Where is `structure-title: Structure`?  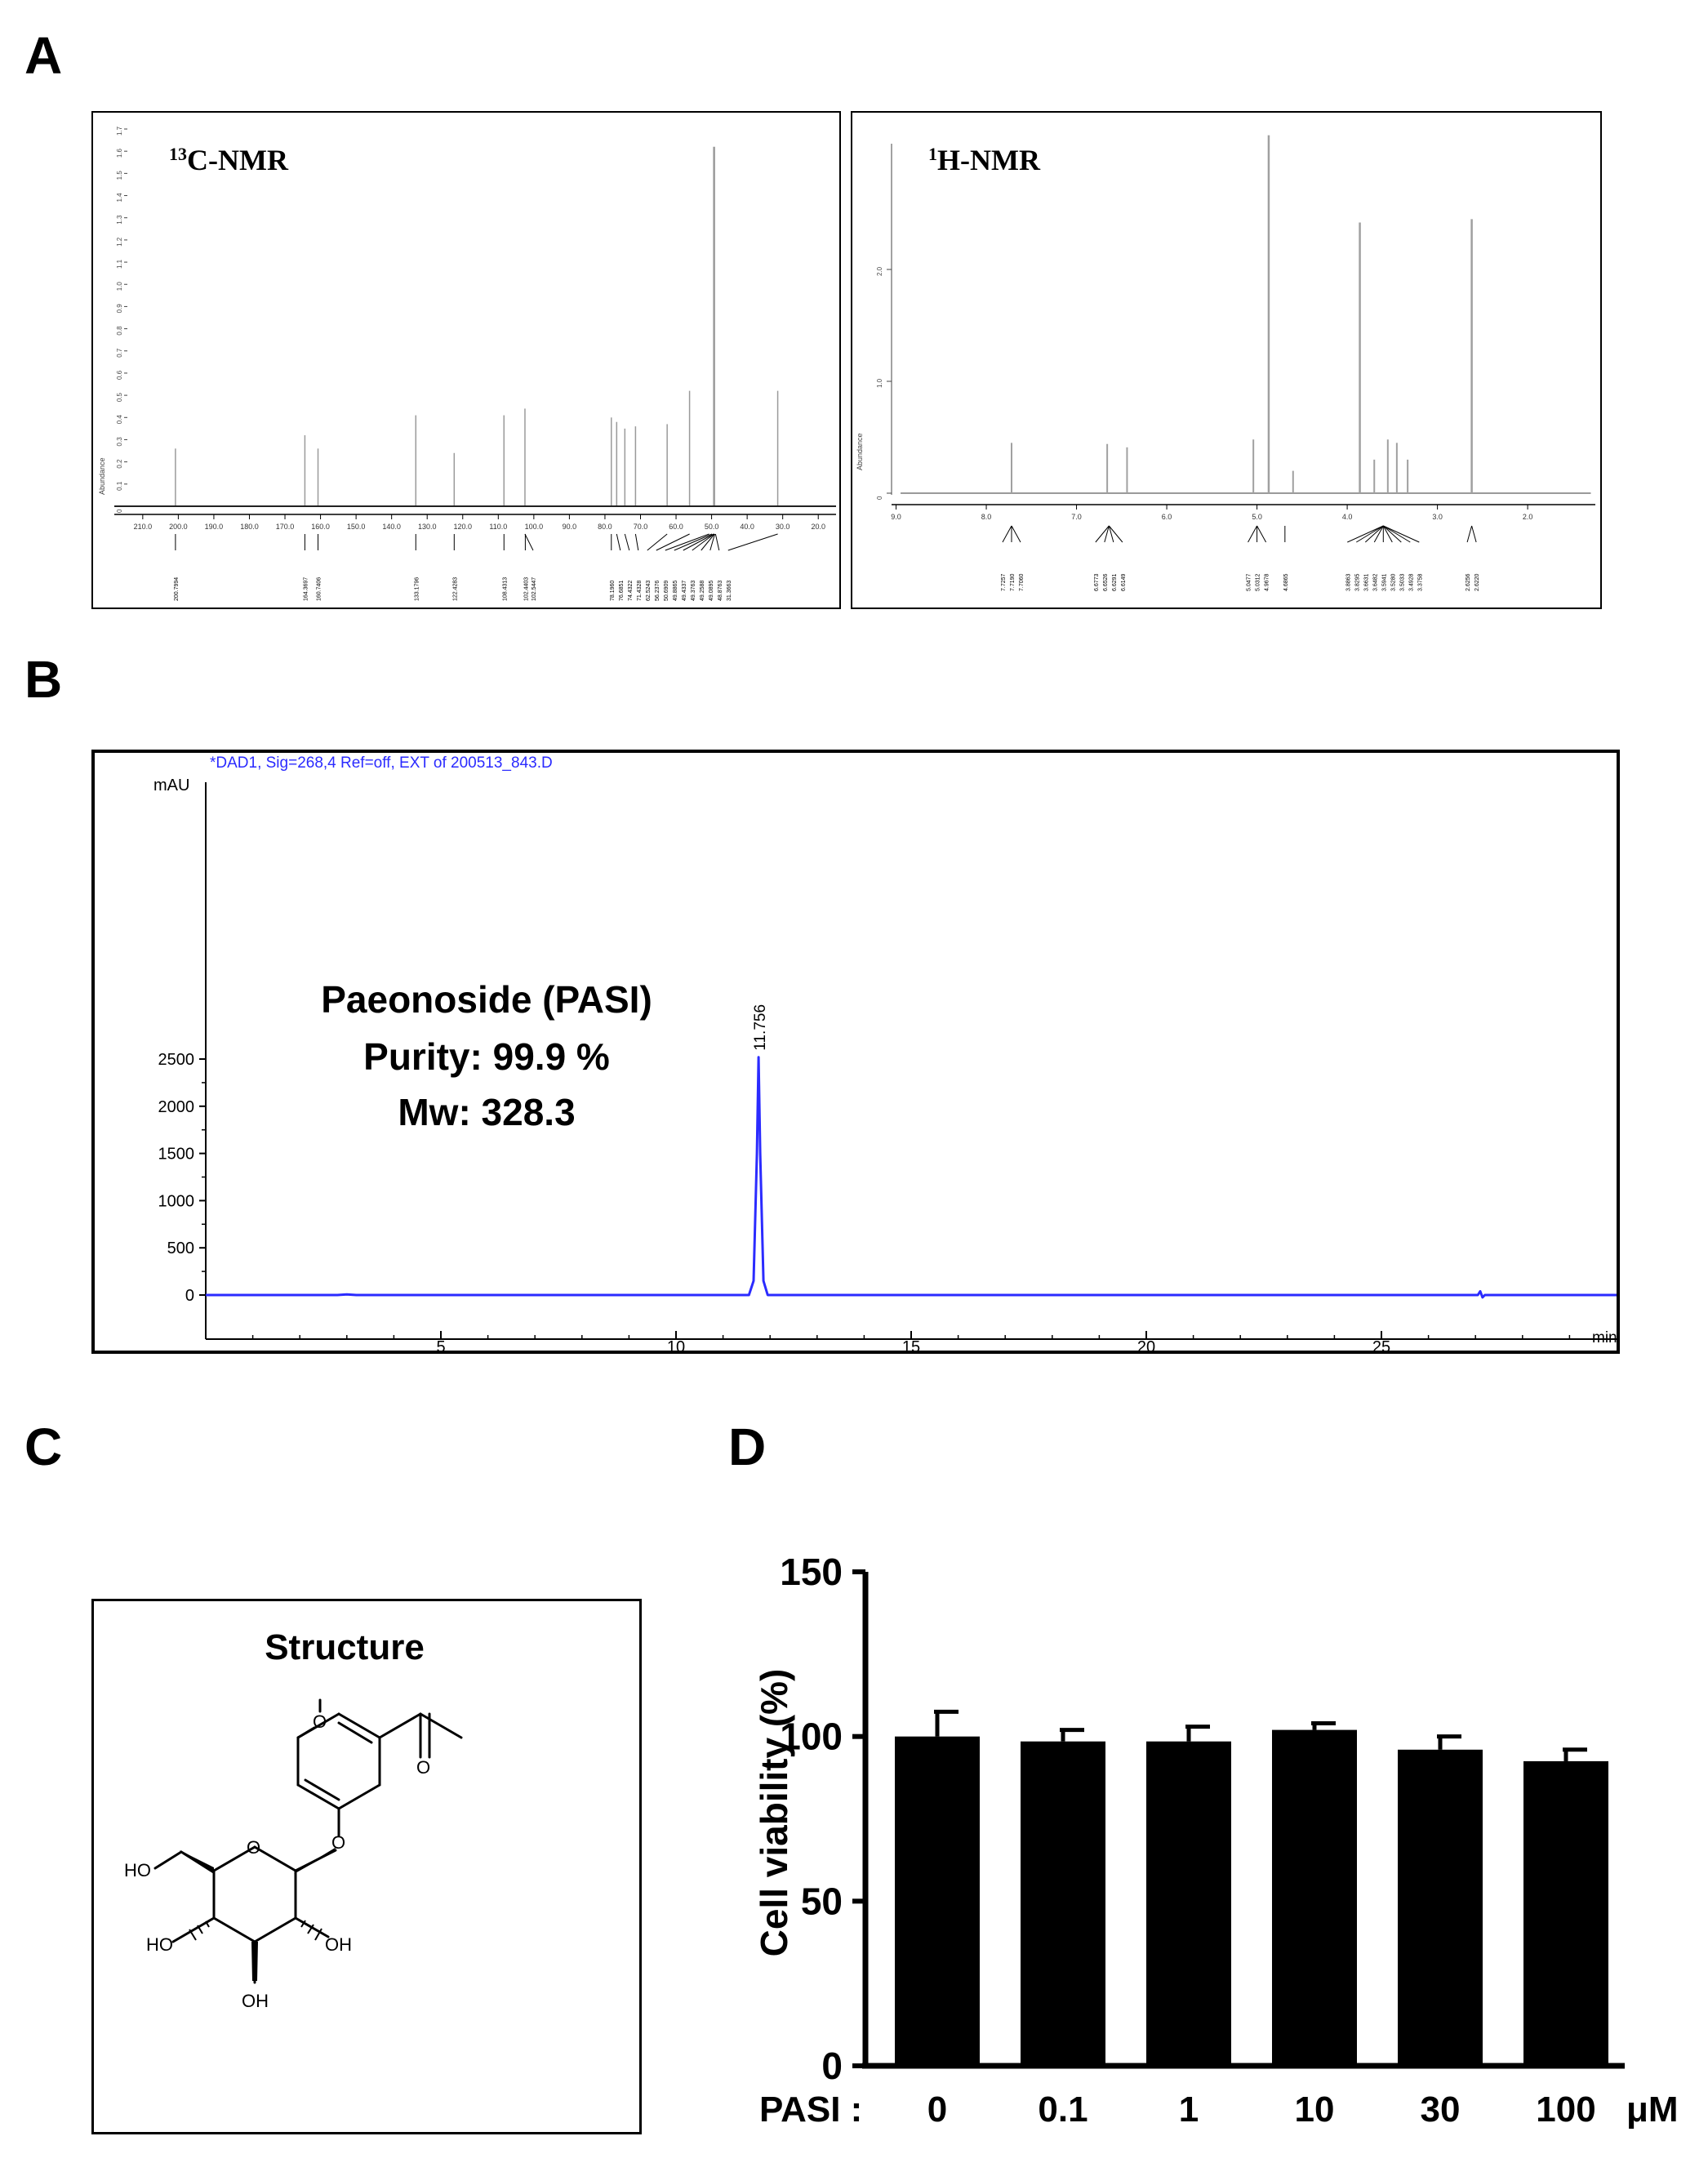
structure-title: Structure is located at coordinates (345, 1647).